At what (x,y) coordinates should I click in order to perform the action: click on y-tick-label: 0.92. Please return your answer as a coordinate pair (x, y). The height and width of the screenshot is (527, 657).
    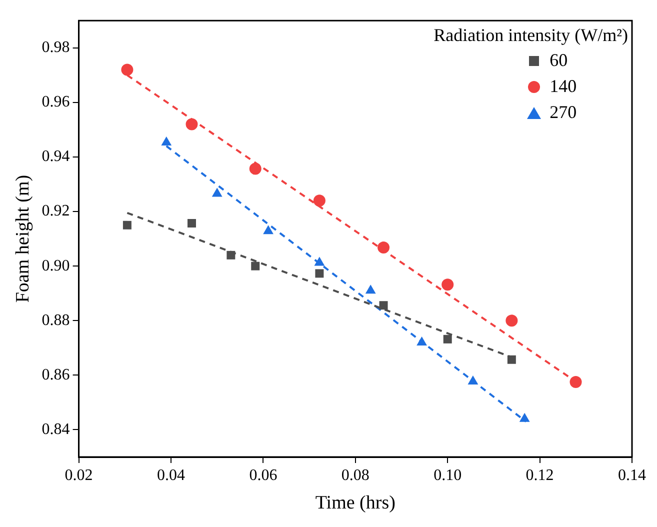
    Looking at the image, I should click on (56, 211).